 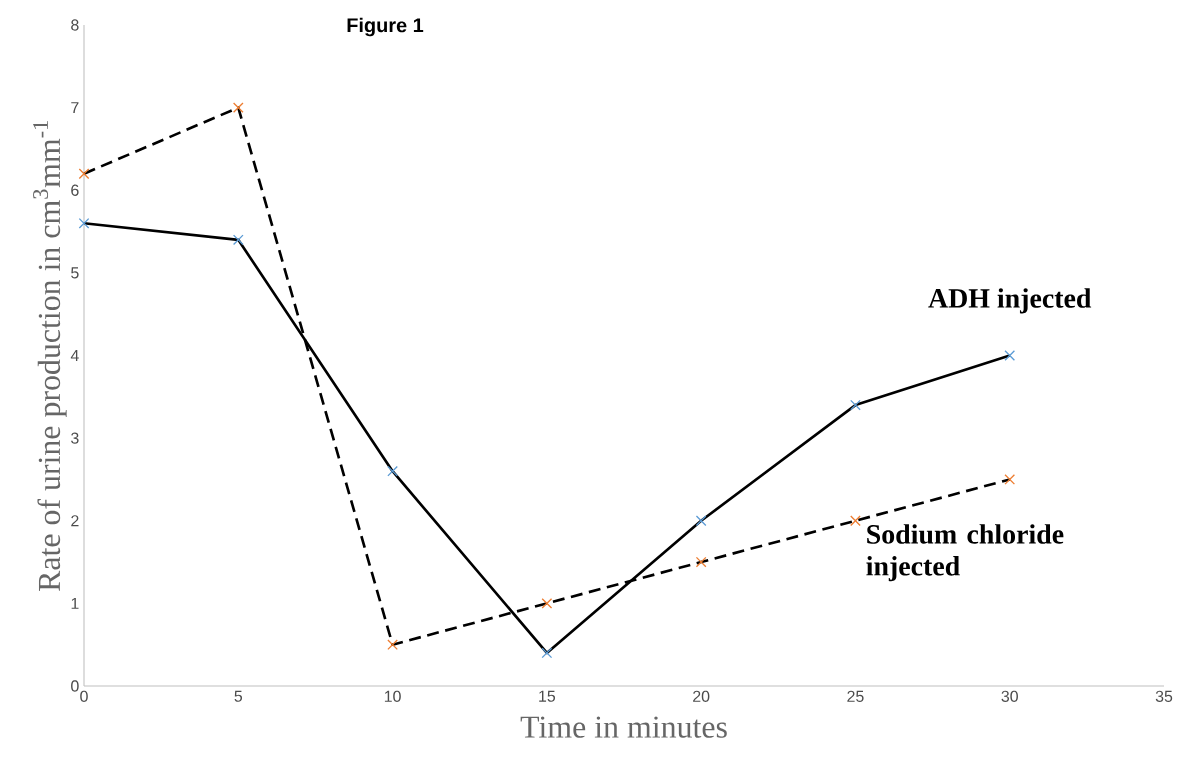 I want to click on x-tick-label: 15, so click(x=547, y=696).